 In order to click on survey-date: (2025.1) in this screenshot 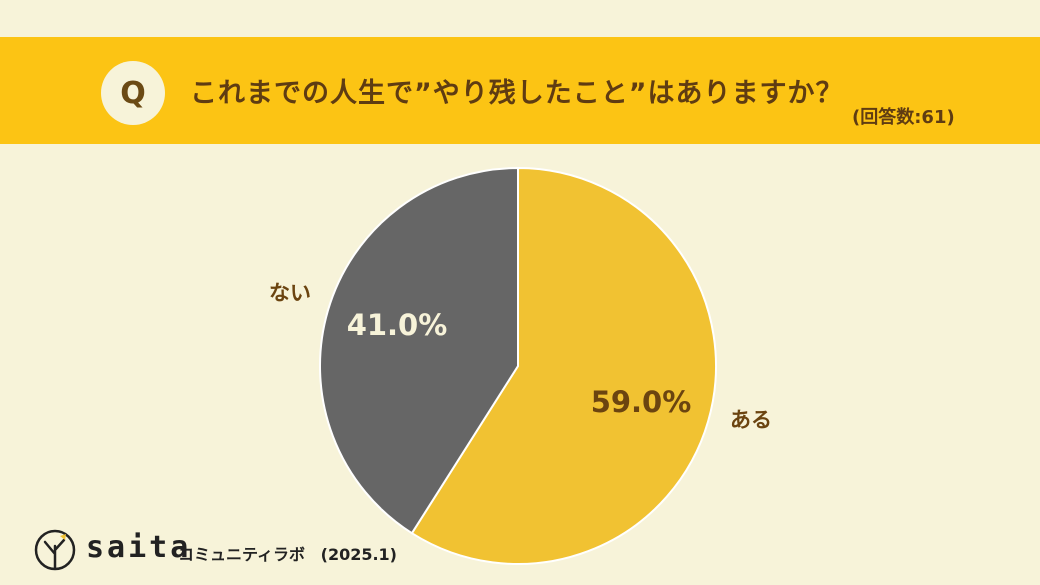, I will do `click(358, 554)`.